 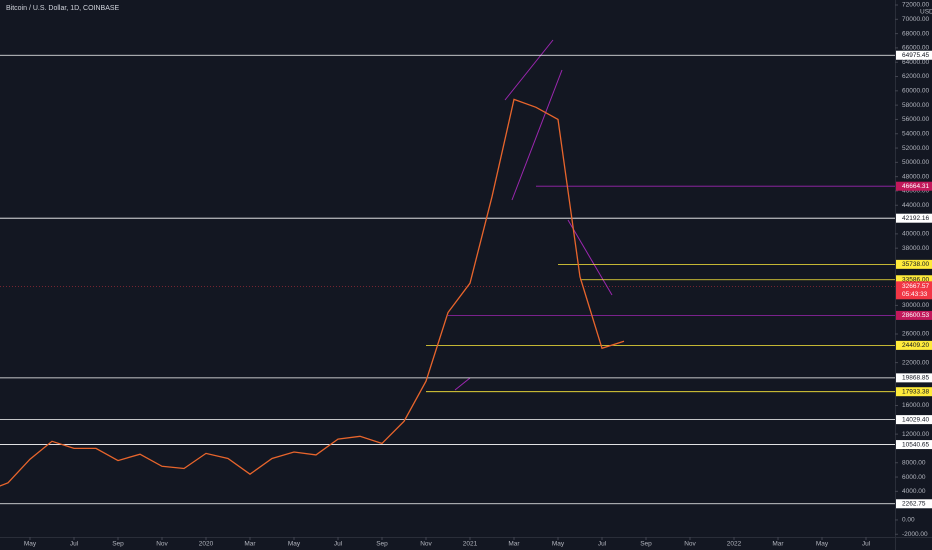 I want to click on y-tick-label: 38000.00, so click(x=915, y=248).